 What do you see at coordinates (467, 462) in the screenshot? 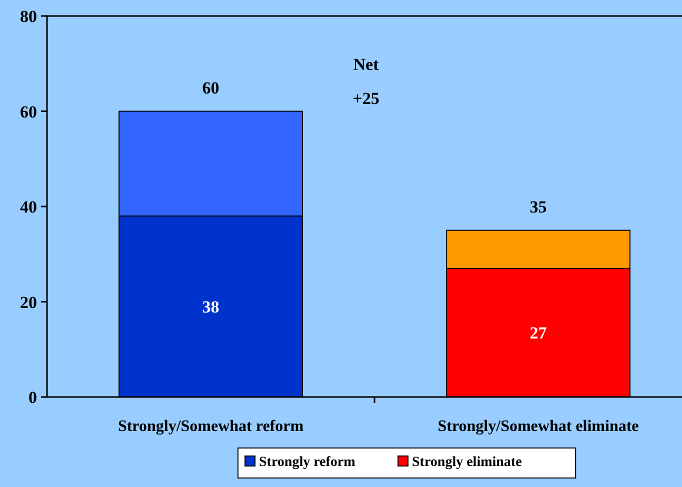
I see `legend-label: Strongly eliminate` at bounding box center [467, 462].